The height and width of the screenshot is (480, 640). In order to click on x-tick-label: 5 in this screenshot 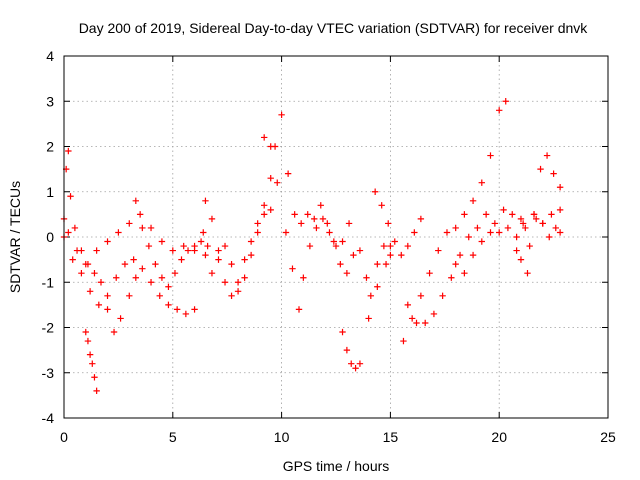, I will do `click(173, 437)`.